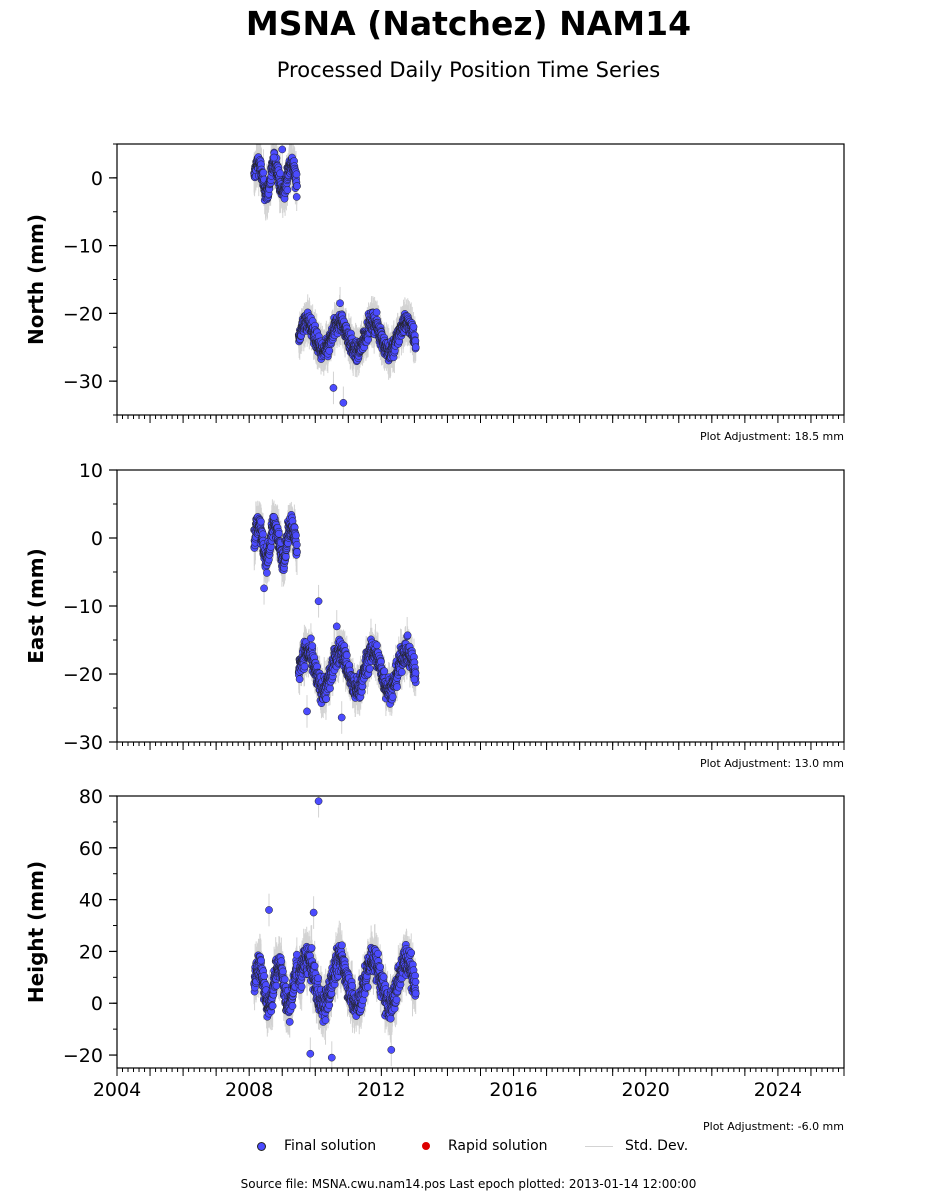 This screenshot has height=1200, width=937. What do you see at coordinates (91, 471) in the screenshot?
I see `y-tick-label: 10` at bounding box center [91, 471].